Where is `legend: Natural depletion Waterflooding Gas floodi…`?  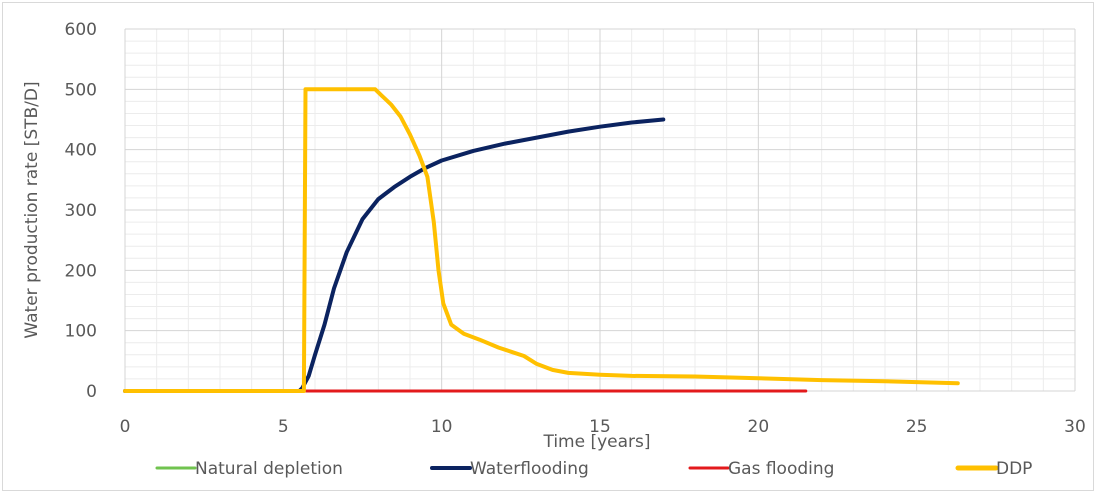
legend: Natural depletion Waterflooding Gas floodi… is located at coordinates (593, 469).